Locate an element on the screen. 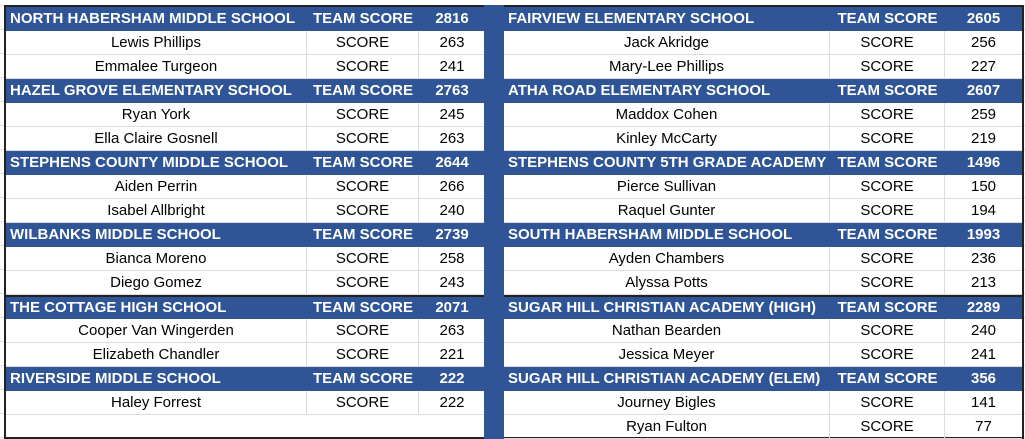  player-name: Haley Forrest is located at coordinates (156, 402).